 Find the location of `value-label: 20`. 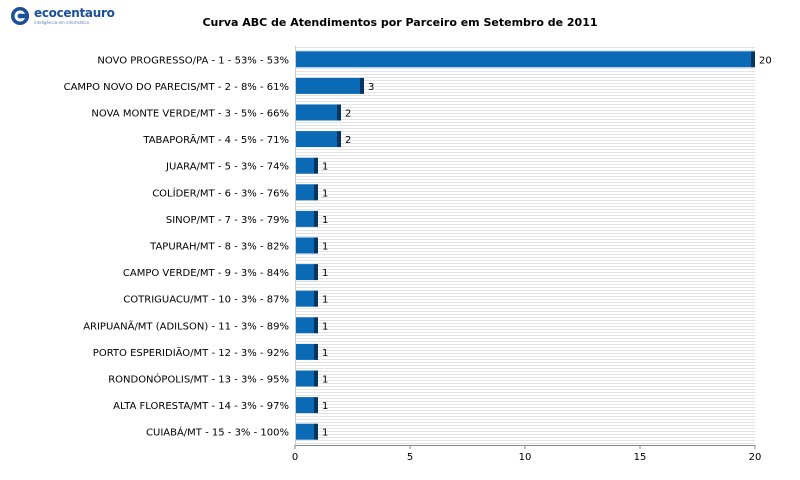

value-label: 20 is located at coordinates (765, 60).